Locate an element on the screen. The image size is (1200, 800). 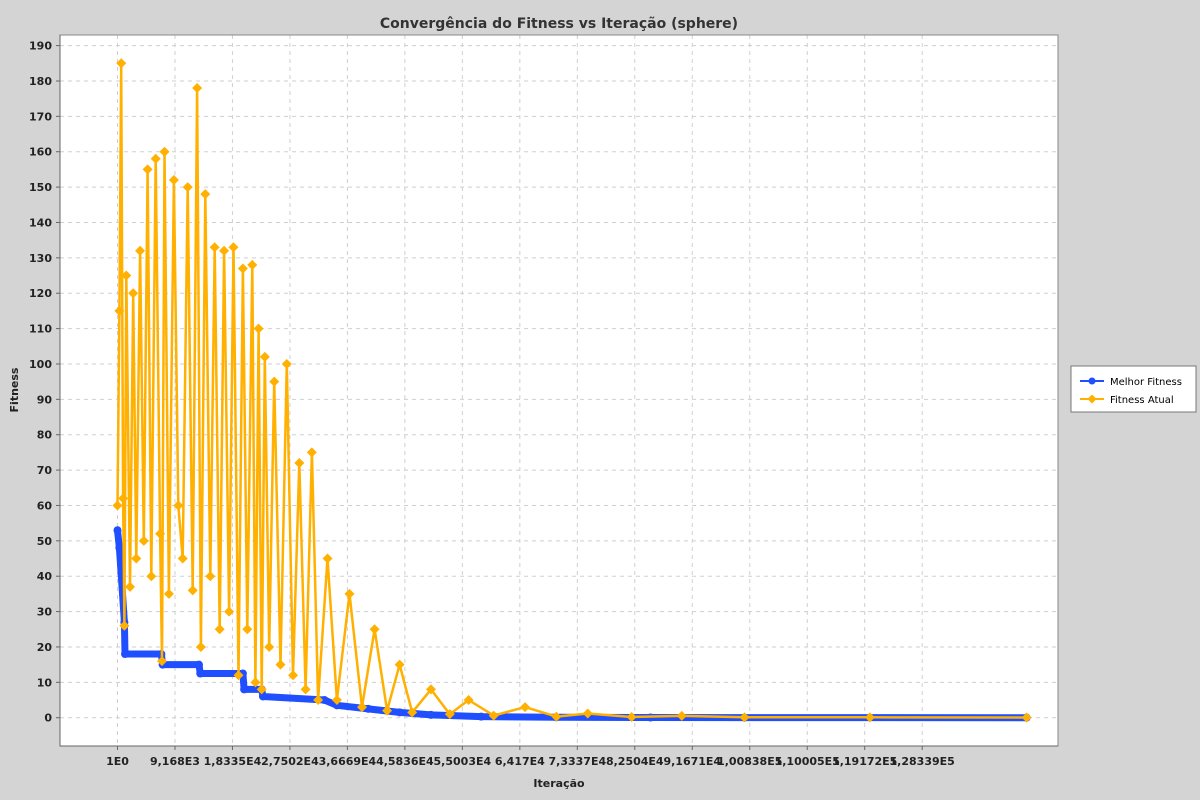
y-tick-label: 180 is located at coordinates (40, 81).